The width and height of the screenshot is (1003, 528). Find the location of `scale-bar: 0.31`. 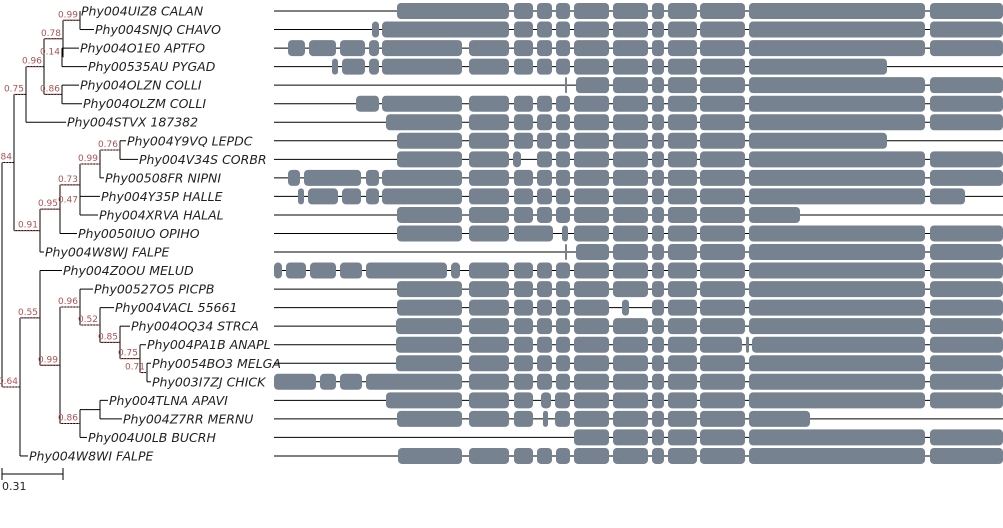

scale-bar: 0.31 is located at coordinates (32, 480).